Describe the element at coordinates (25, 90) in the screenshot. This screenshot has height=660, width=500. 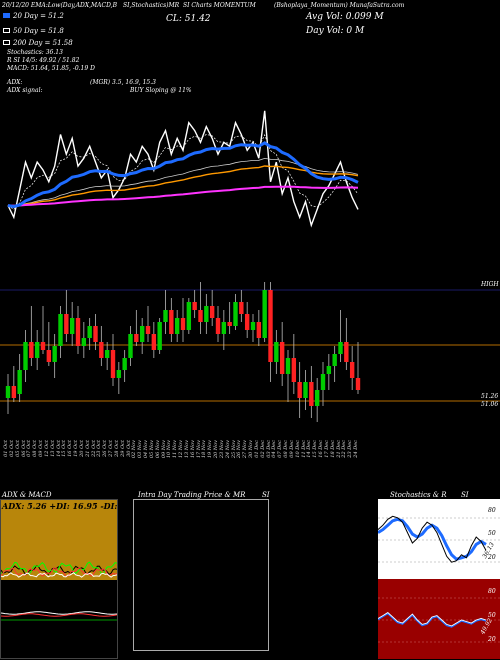
I see `adx-signal-label: ADX signal:` at that location.